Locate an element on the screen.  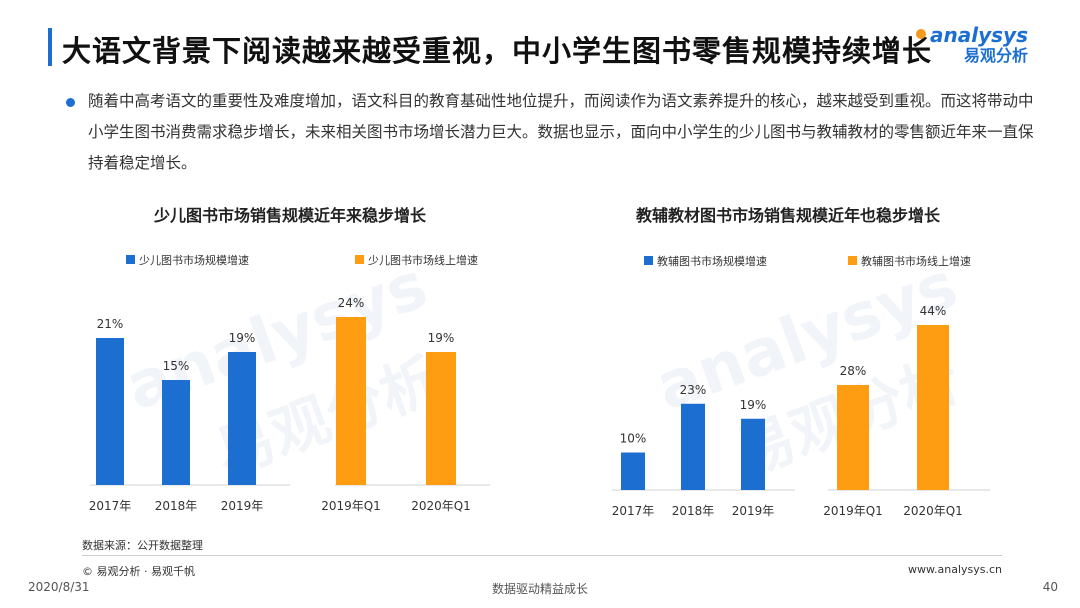
copyright-text: © 易观分析 · 易观千帆 is located at coordinates (138, 571).